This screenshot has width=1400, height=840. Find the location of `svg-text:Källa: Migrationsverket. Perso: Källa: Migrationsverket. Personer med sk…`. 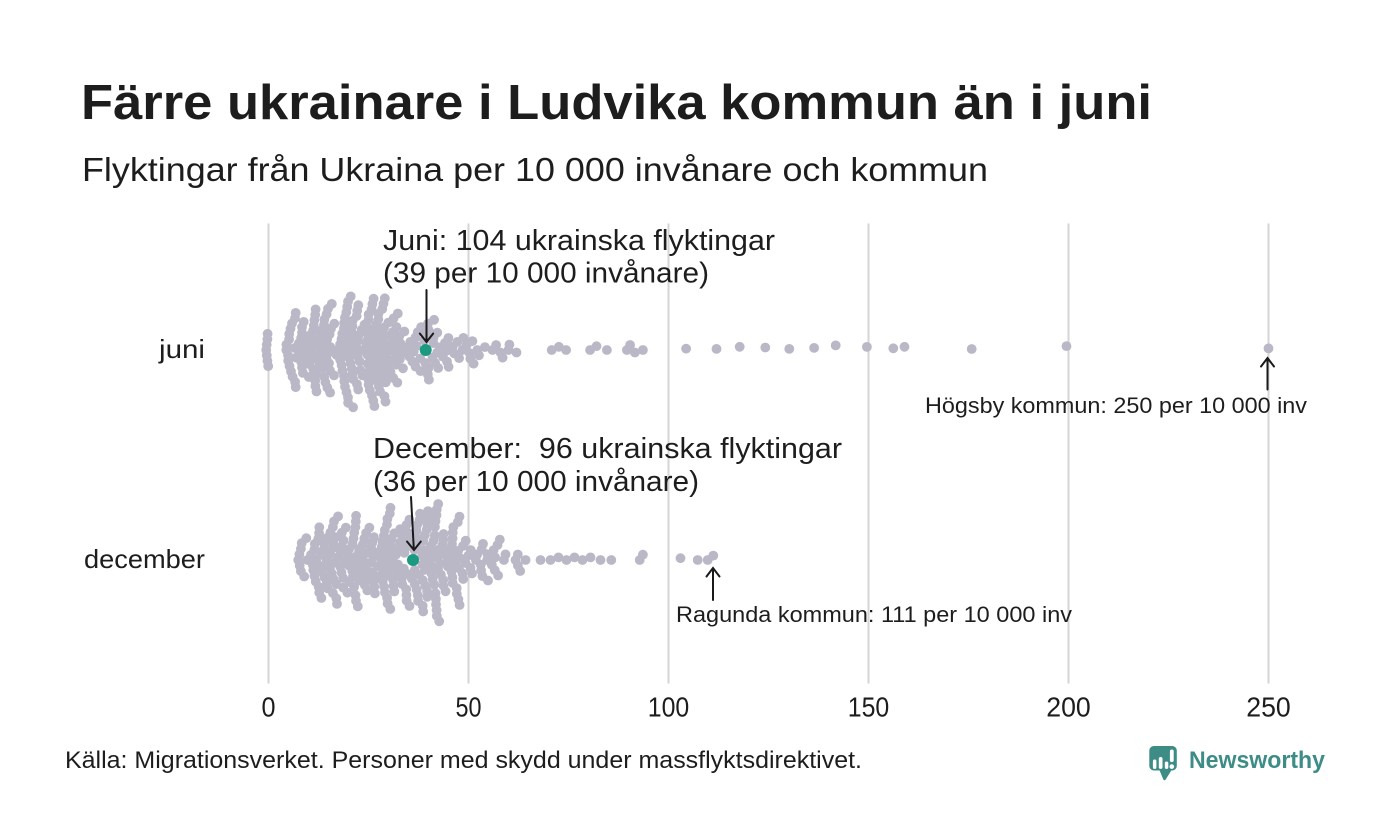

svg-text:Källa: Migrationsverket. Perso: Källa: Migrationsverket. Personer med sk… is located at coordinates (463, 760).